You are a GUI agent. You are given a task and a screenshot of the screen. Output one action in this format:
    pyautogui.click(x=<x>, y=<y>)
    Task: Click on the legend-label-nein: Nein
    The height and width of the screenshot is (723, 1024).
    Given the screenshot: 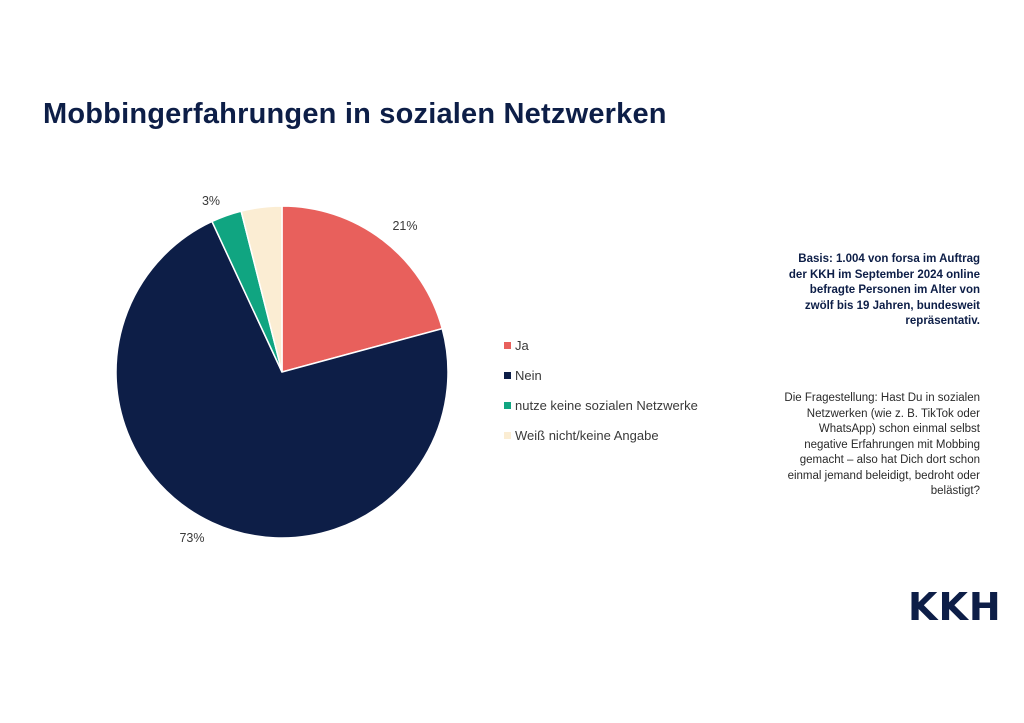 What is the action you would take?
    pyautogui.click(x=528, y=375)
    